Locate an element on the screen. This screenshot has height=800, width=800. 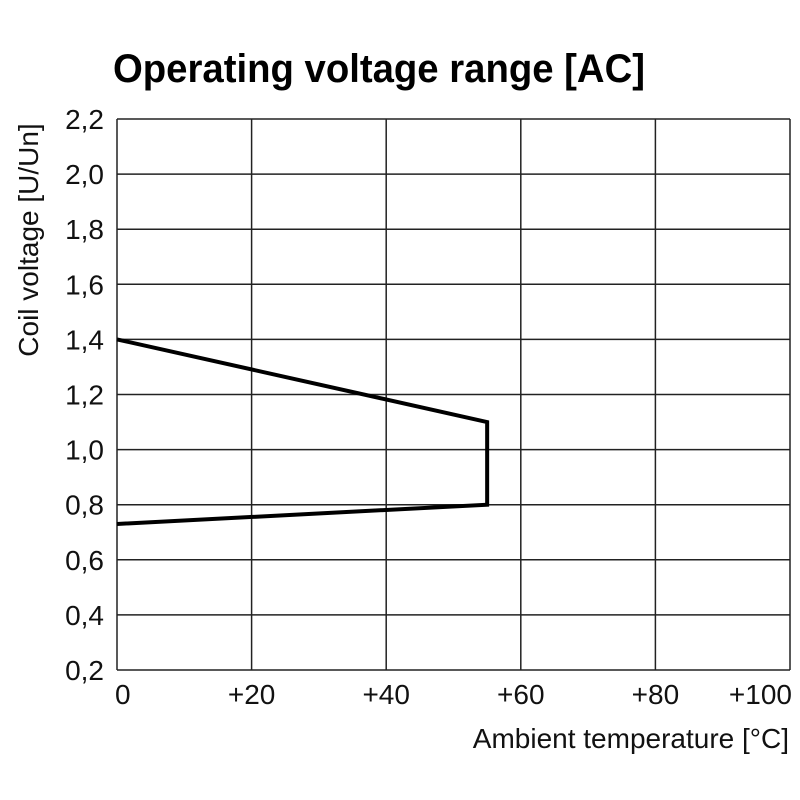
series-line is located at coordinates (303, 431).